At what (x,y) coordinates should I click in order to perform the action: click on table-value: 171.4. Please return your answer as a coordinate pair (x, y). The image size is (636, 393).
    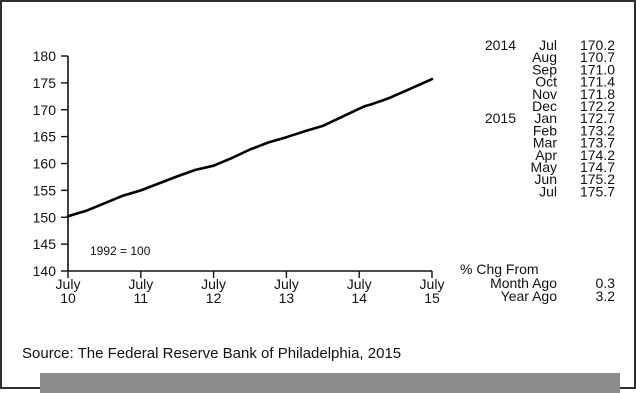
    Looking at the image, I should click on (597, 82).